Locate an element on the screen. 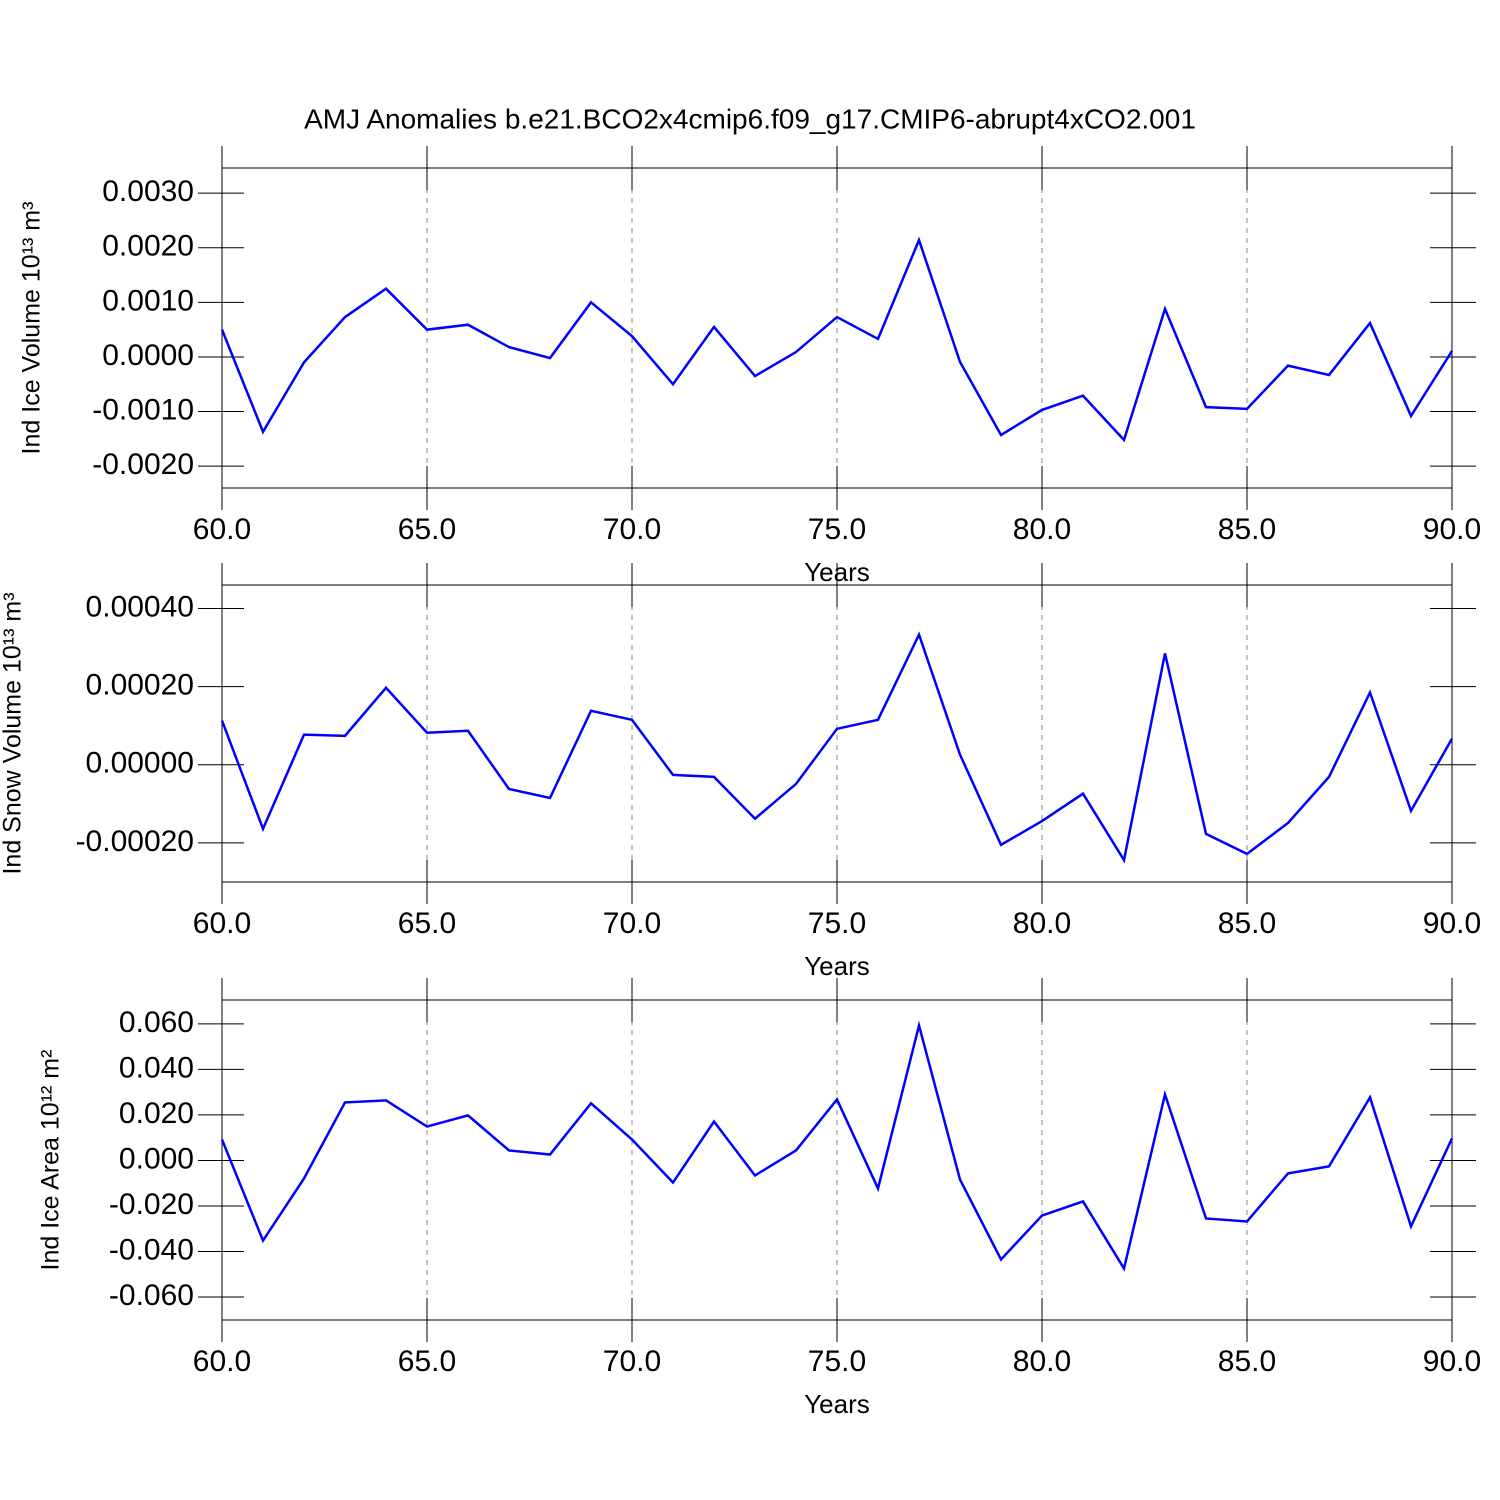 The image size is (1500, 1500). y-tick-label: 0.0000 is located at coordinates (148, 355).